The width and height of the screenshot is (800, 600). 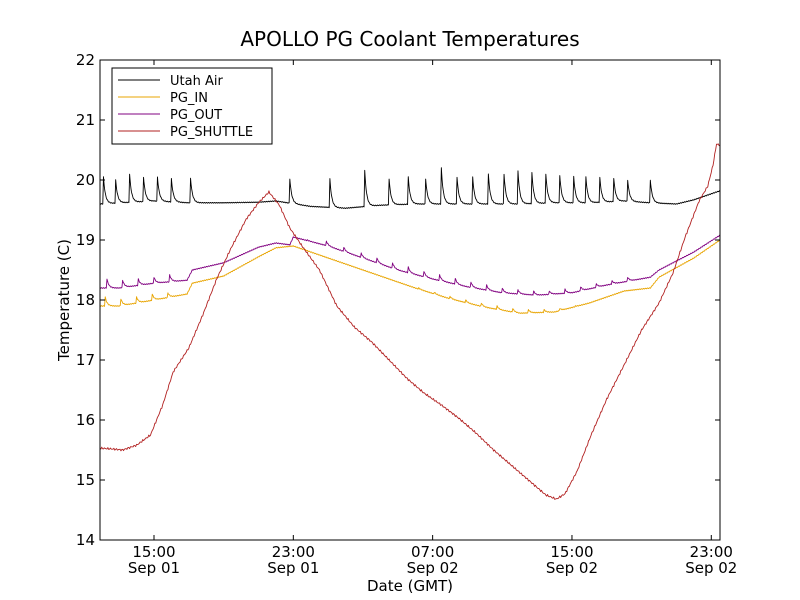 I want to click on series-line-pg-out, so click(x=410, y=265).